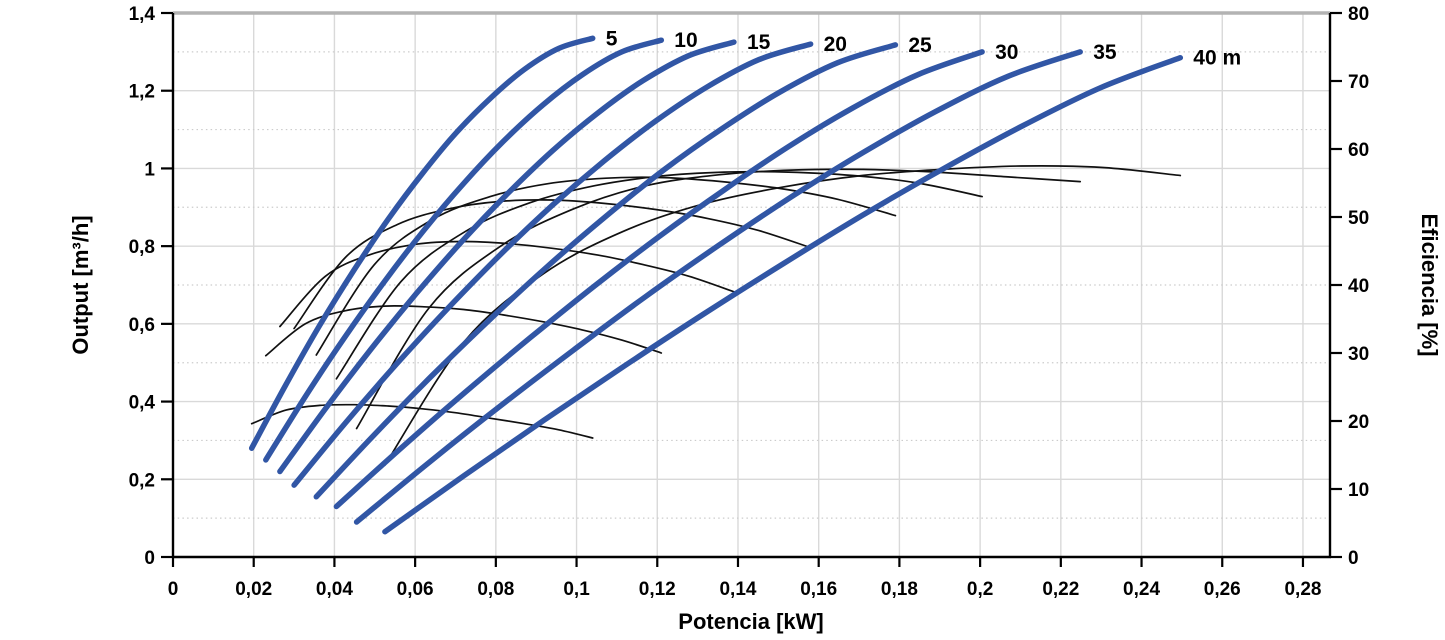  I want to click on efficiency-curve-20m, so click(552, 264).